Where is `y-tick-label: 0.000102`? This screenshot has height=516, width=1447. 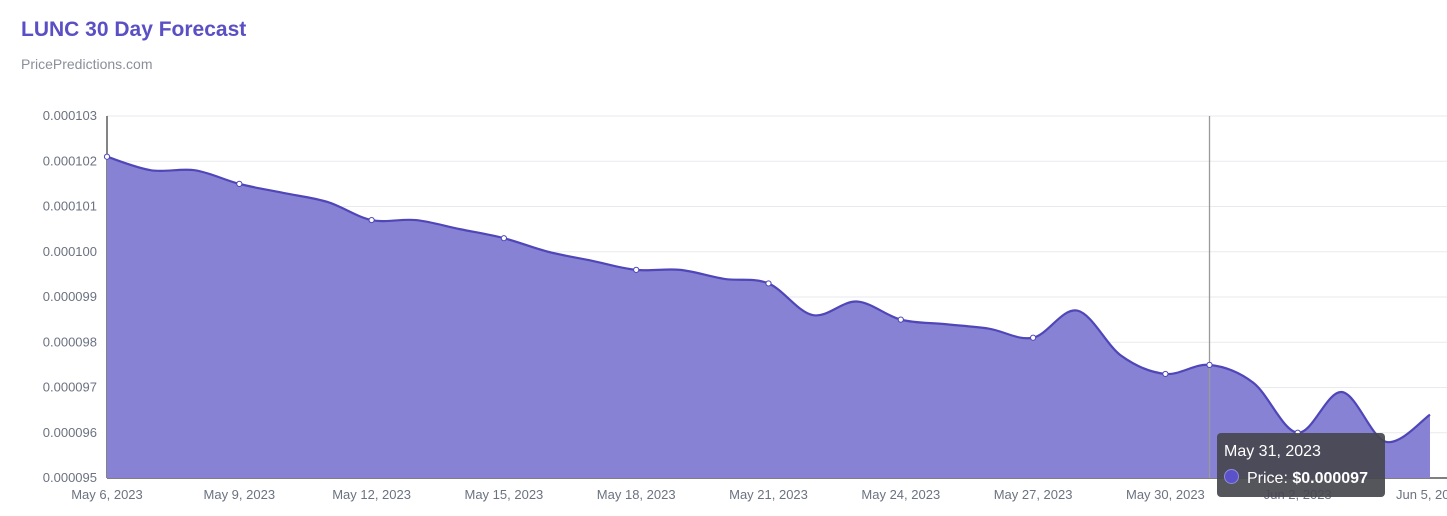 y-tick-label: 0.000102 is located at coordinates (70, 160).